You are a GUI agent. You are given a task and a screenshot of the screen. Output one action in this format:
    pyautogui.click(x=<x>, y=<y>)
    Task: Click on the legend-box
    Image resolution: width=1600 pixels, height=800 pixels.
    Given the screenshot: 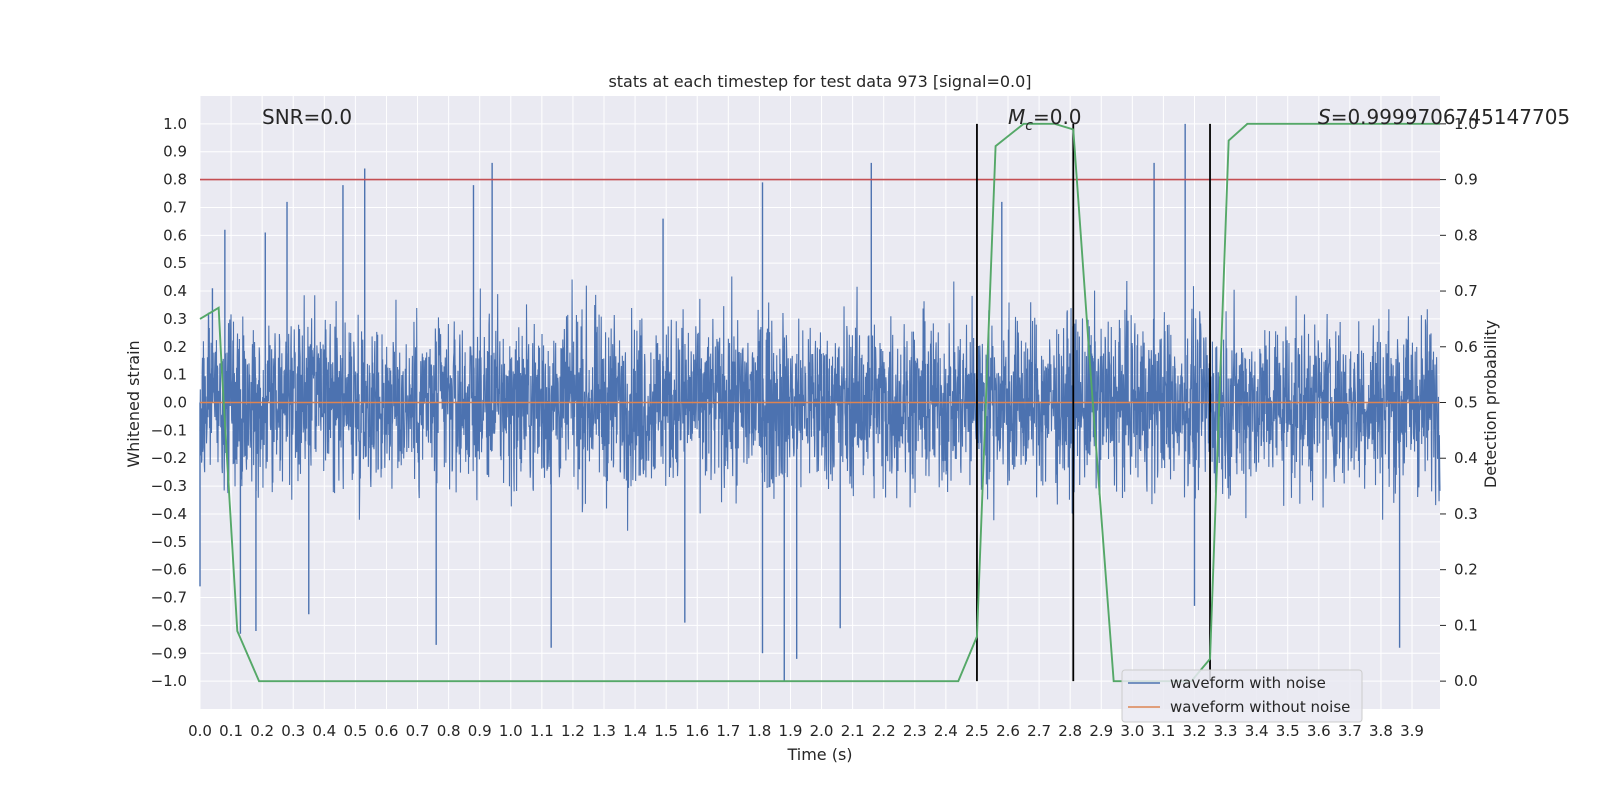 What is the action you would take?
    pyautogui.click(x=1242, y=696)
    